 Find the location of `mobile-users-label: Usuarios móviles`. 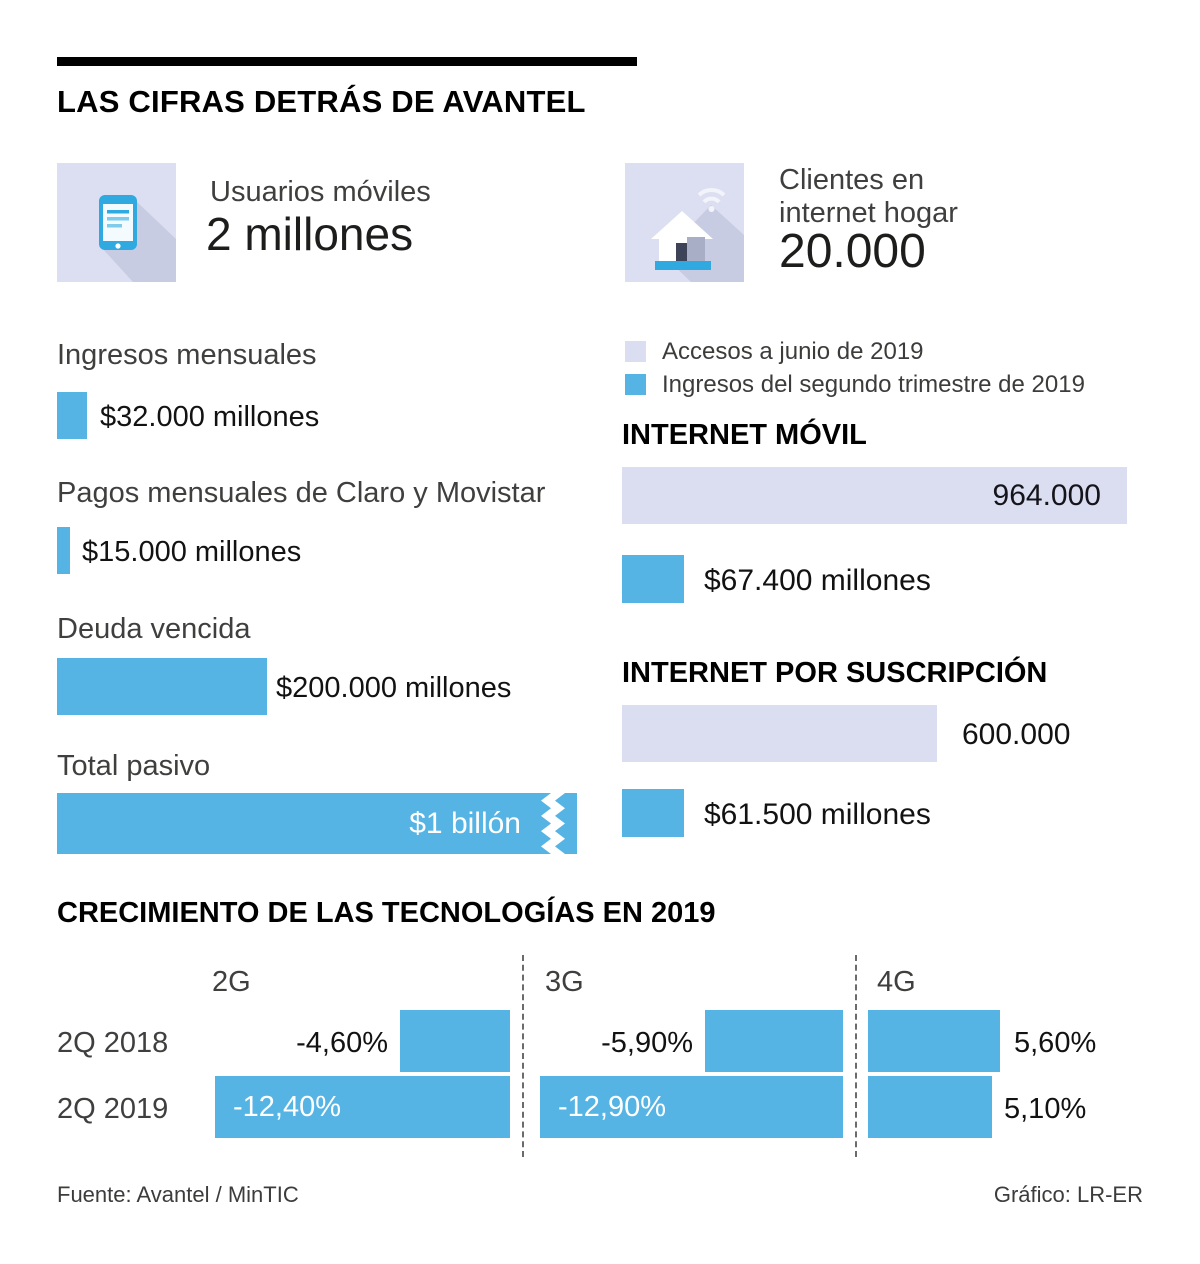

mobile-users-label: Usuarios móviles is located at coordinates (320, 192).